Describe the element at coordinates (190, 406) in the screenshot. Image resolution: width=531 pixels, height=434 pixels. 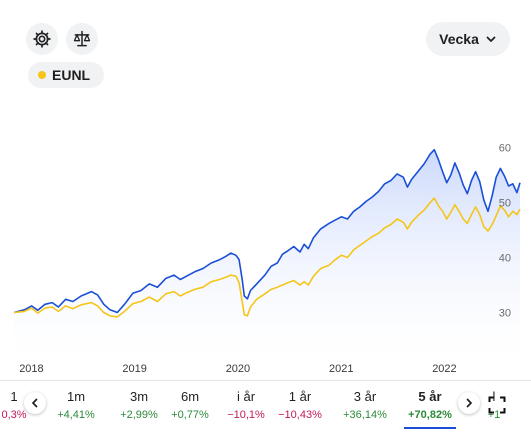
I see `period-tab: 6m +0,77%` at that location.